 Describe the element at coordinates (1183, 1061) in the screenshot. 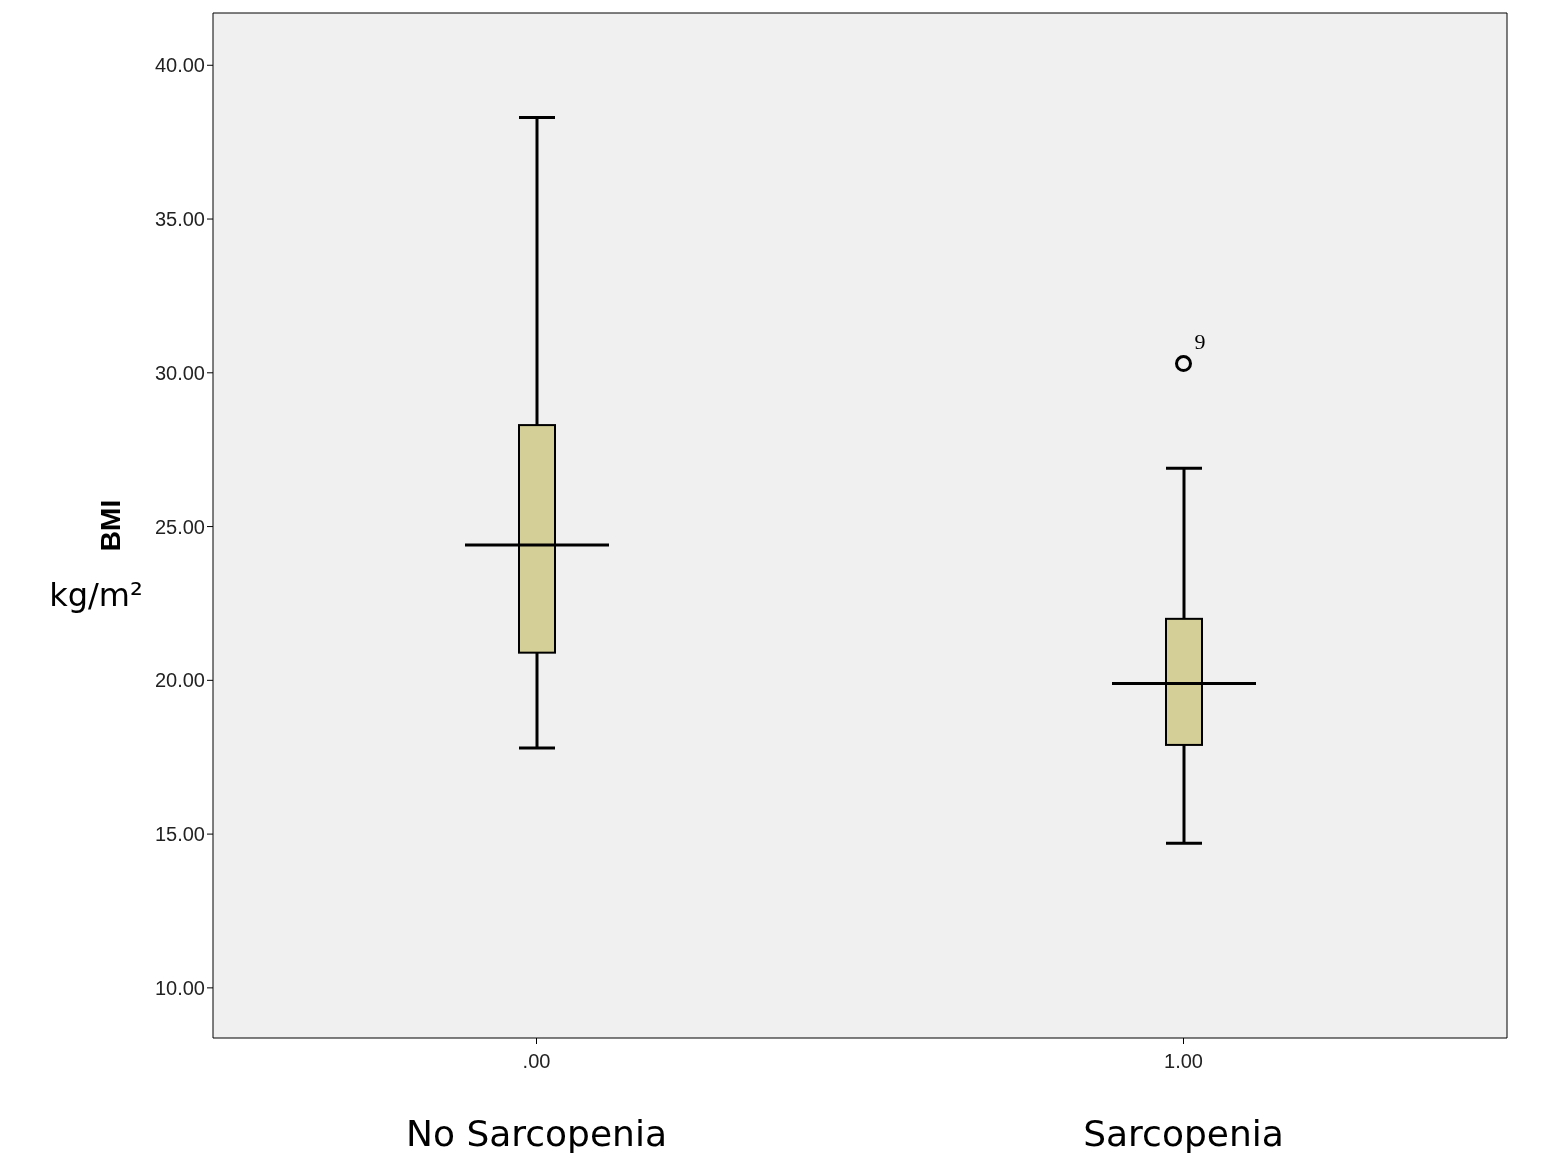

I see `x-tick-label: 1.00` at that location.